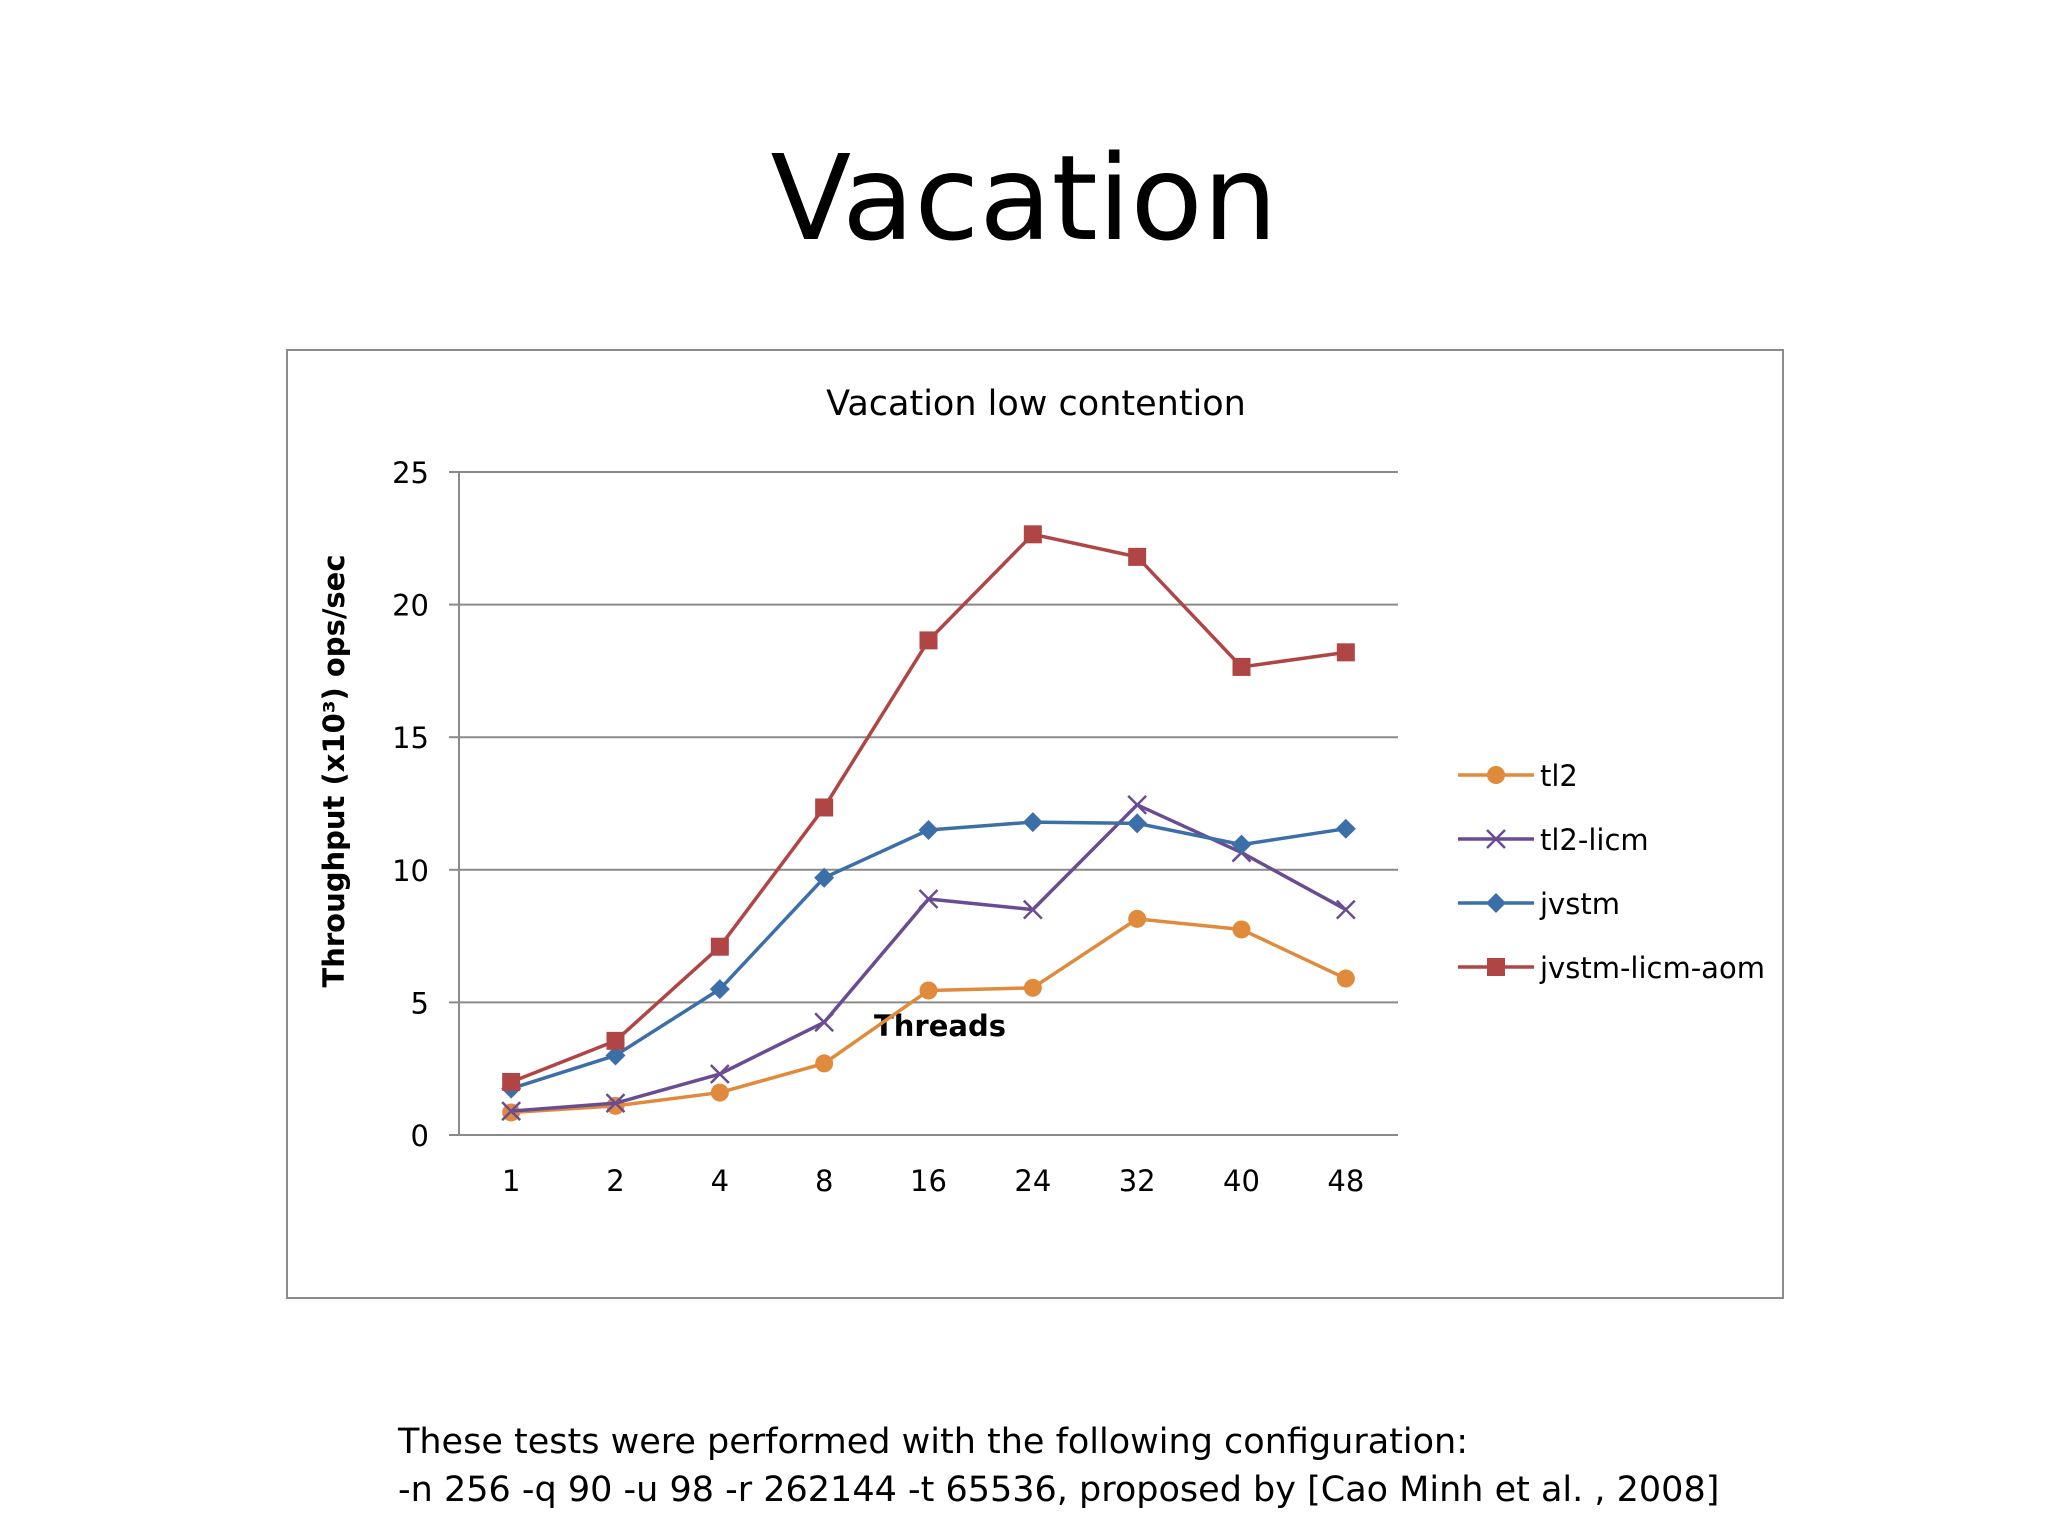 The width and height of the screenshot is (2048, 1536). I want to click on legend-item: tl2, so click(1518, 776).